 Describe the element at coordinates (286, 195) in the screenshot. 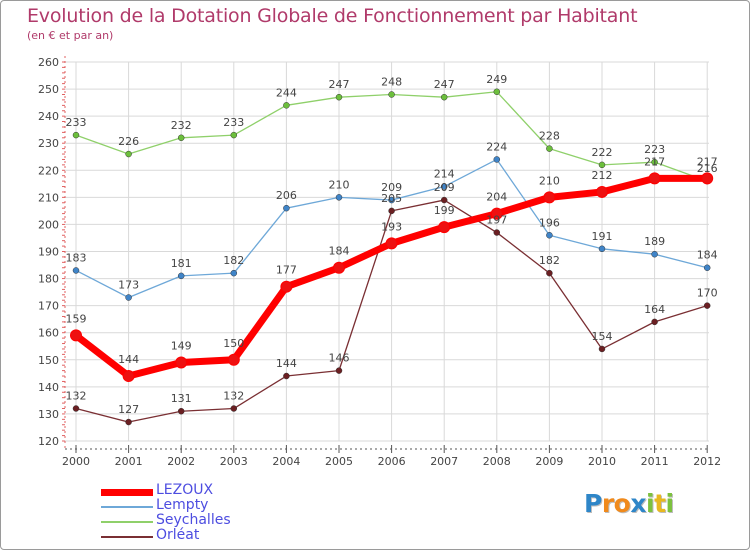

I see `data-label: 206` at that location.